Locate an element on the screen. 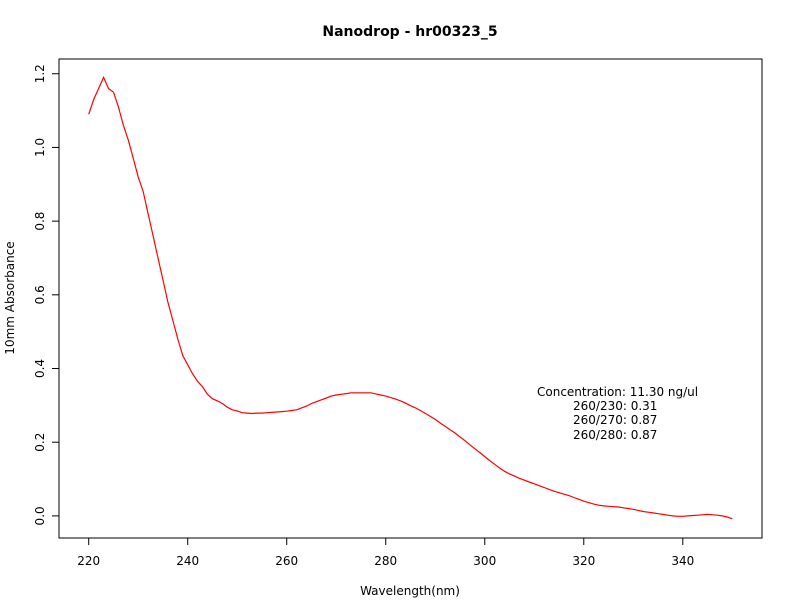  x-tick-label: 220 is located at coordinates (88, 561).